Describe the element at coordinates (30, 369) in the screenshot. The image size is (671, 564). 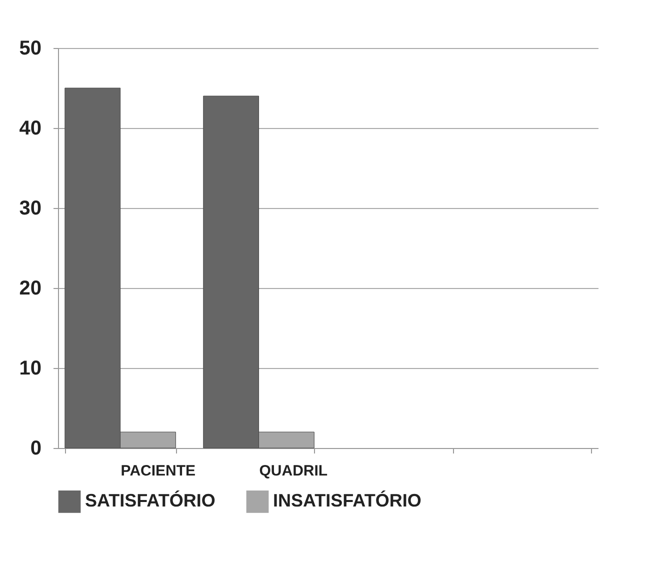
I see `y-tick-label: 10` at that location.